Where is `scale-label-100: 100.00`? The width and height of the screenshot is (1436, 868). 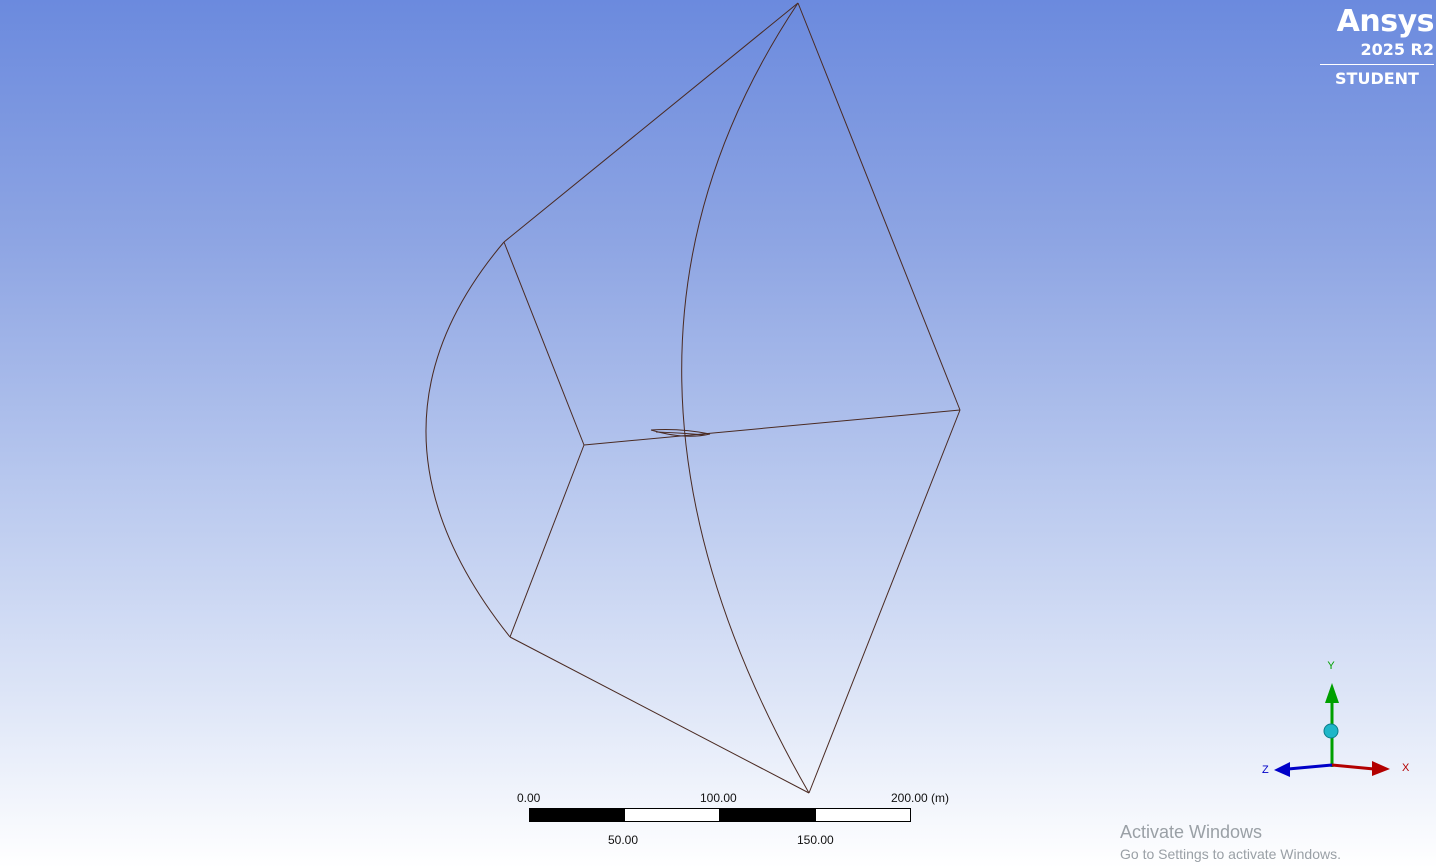
scale-label-100: 100.00 is located at coordinates (718, 798).